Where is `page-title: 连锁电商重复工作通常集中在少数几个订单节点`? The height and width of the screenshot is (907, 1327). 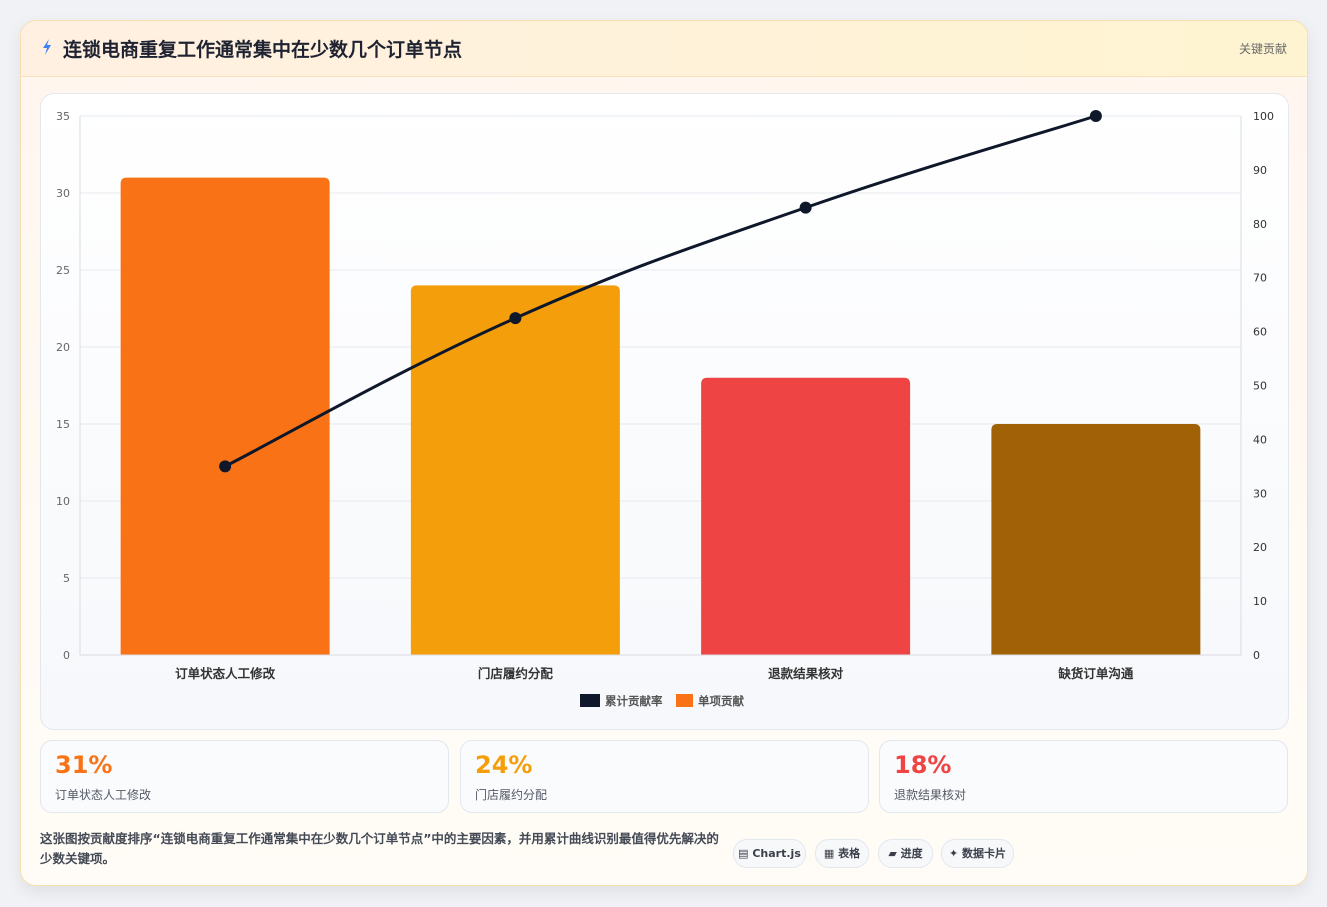 page-title: 连锁电商重复工作通常集中在少数几个订单节点 is located at coordinates (263, 50).